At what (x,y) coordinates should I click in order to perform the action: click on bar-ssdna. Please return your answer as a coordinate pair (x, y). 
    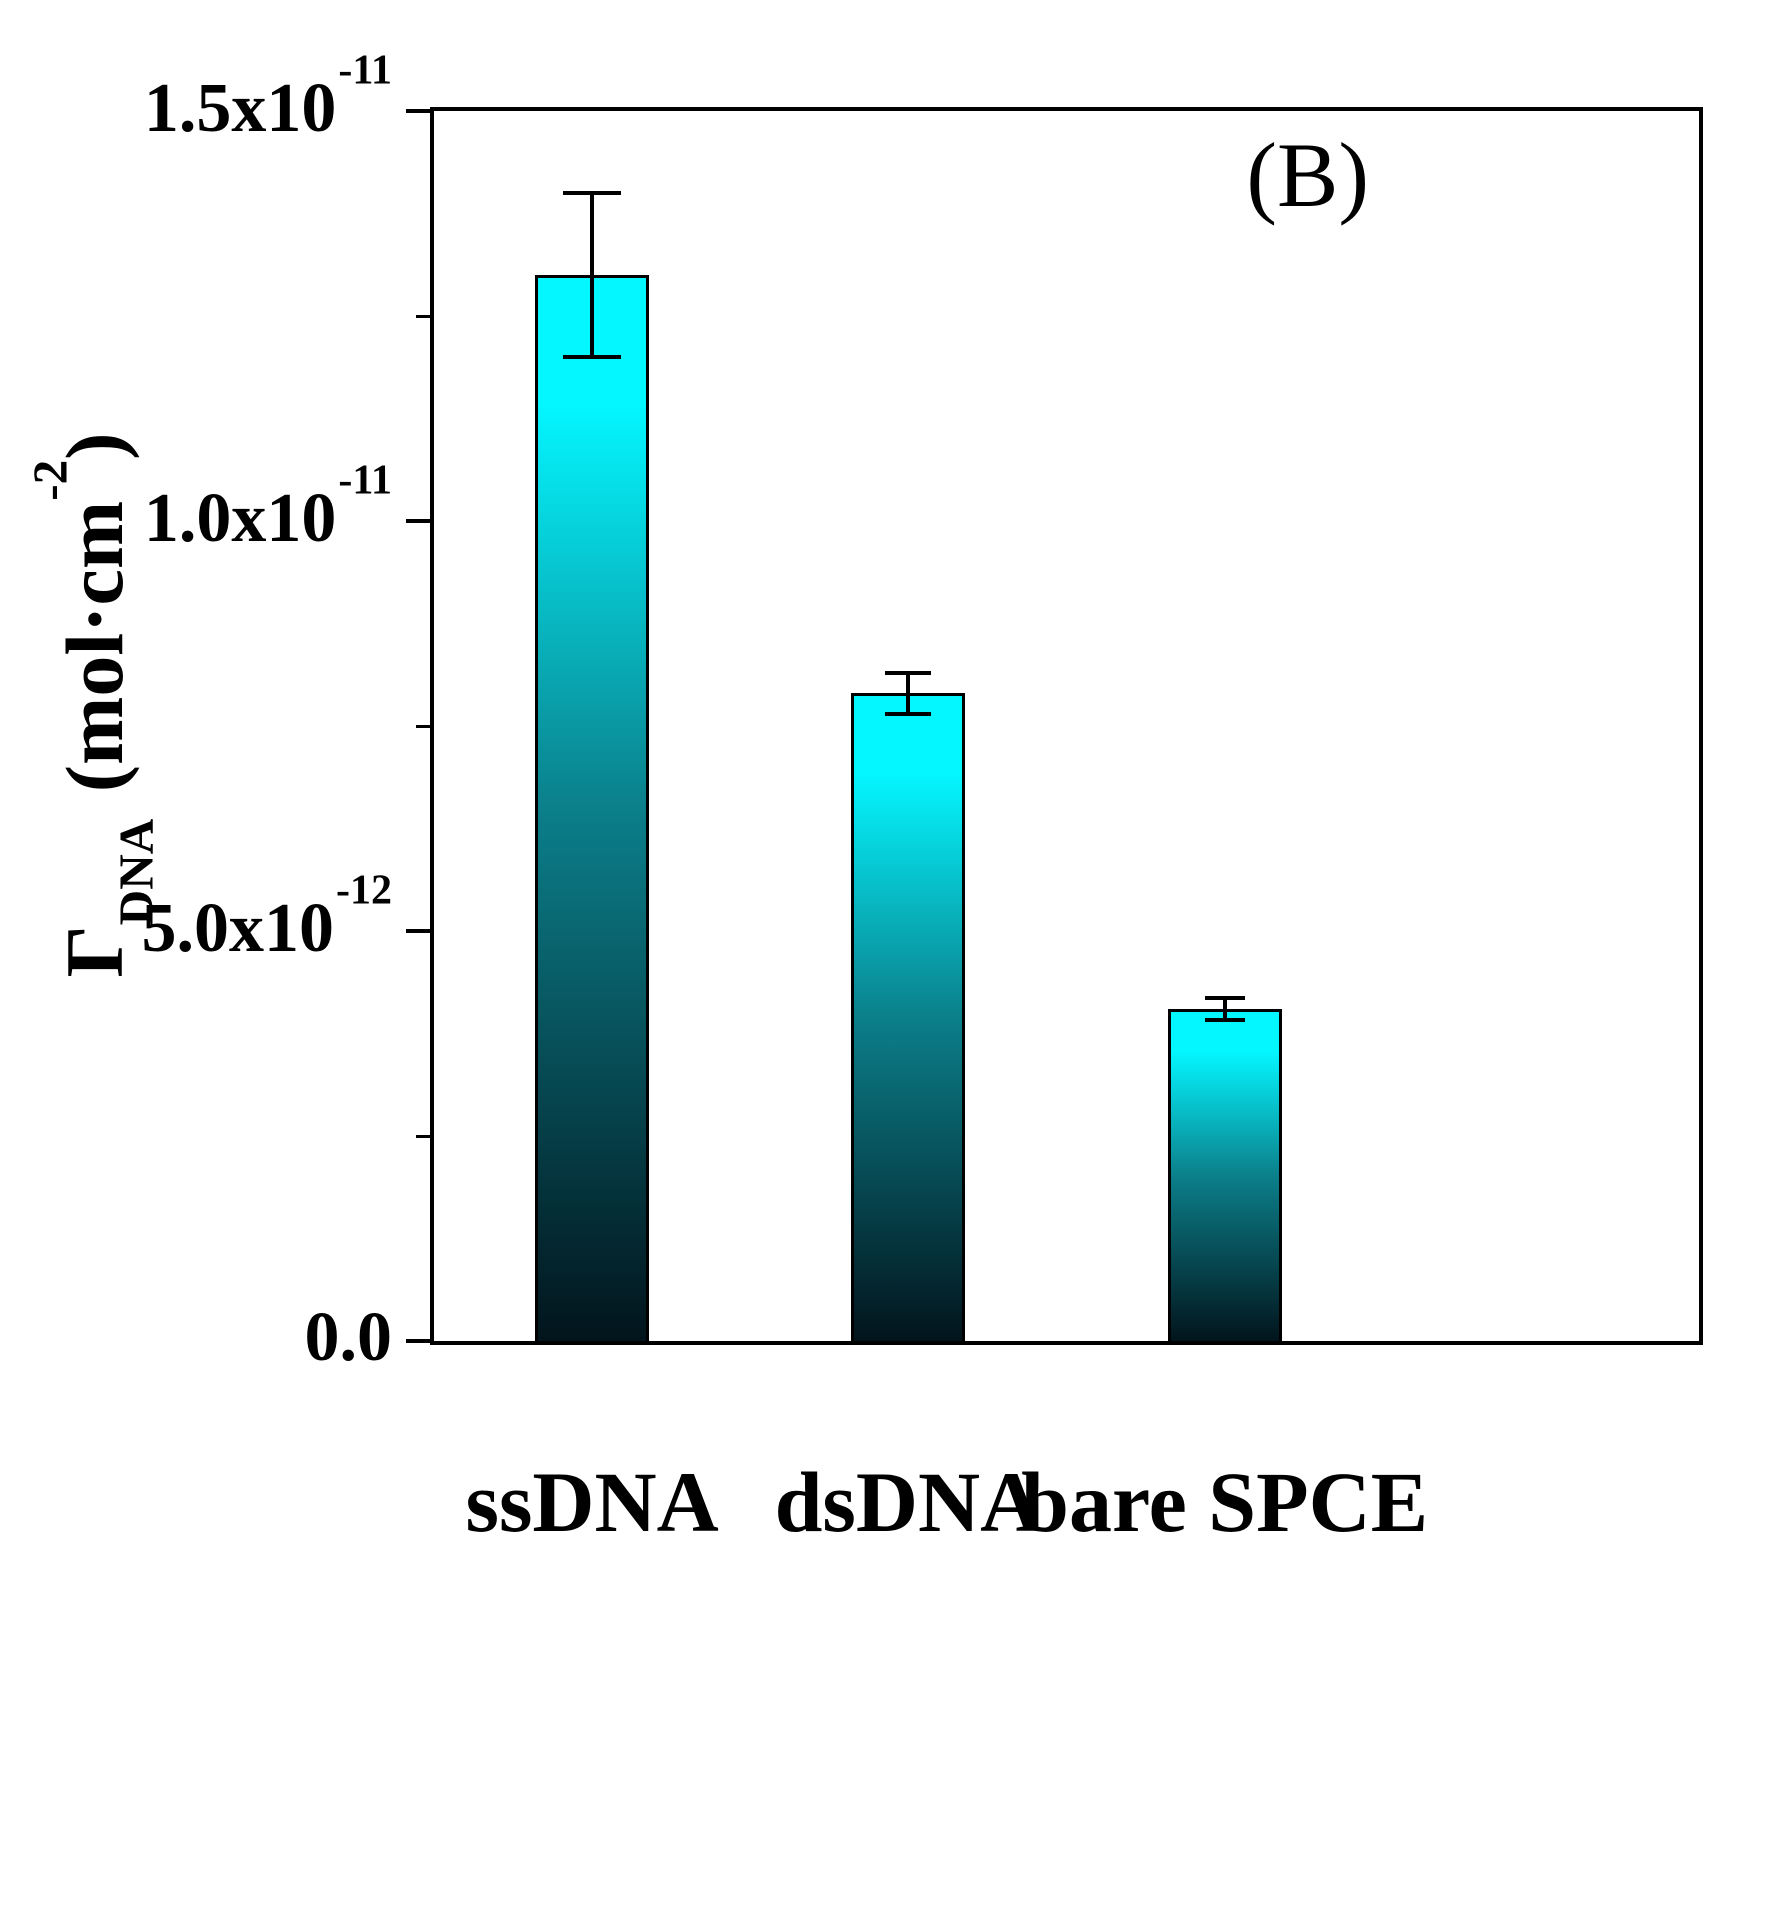
    Looking at the image, I should click on (592, 808).